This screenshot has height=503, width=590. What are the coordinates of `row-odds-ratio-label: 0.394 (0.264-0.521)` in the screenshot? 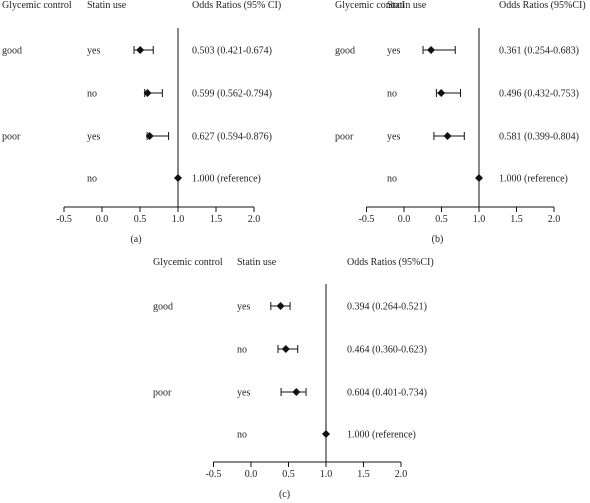 It's located at (387, 307).